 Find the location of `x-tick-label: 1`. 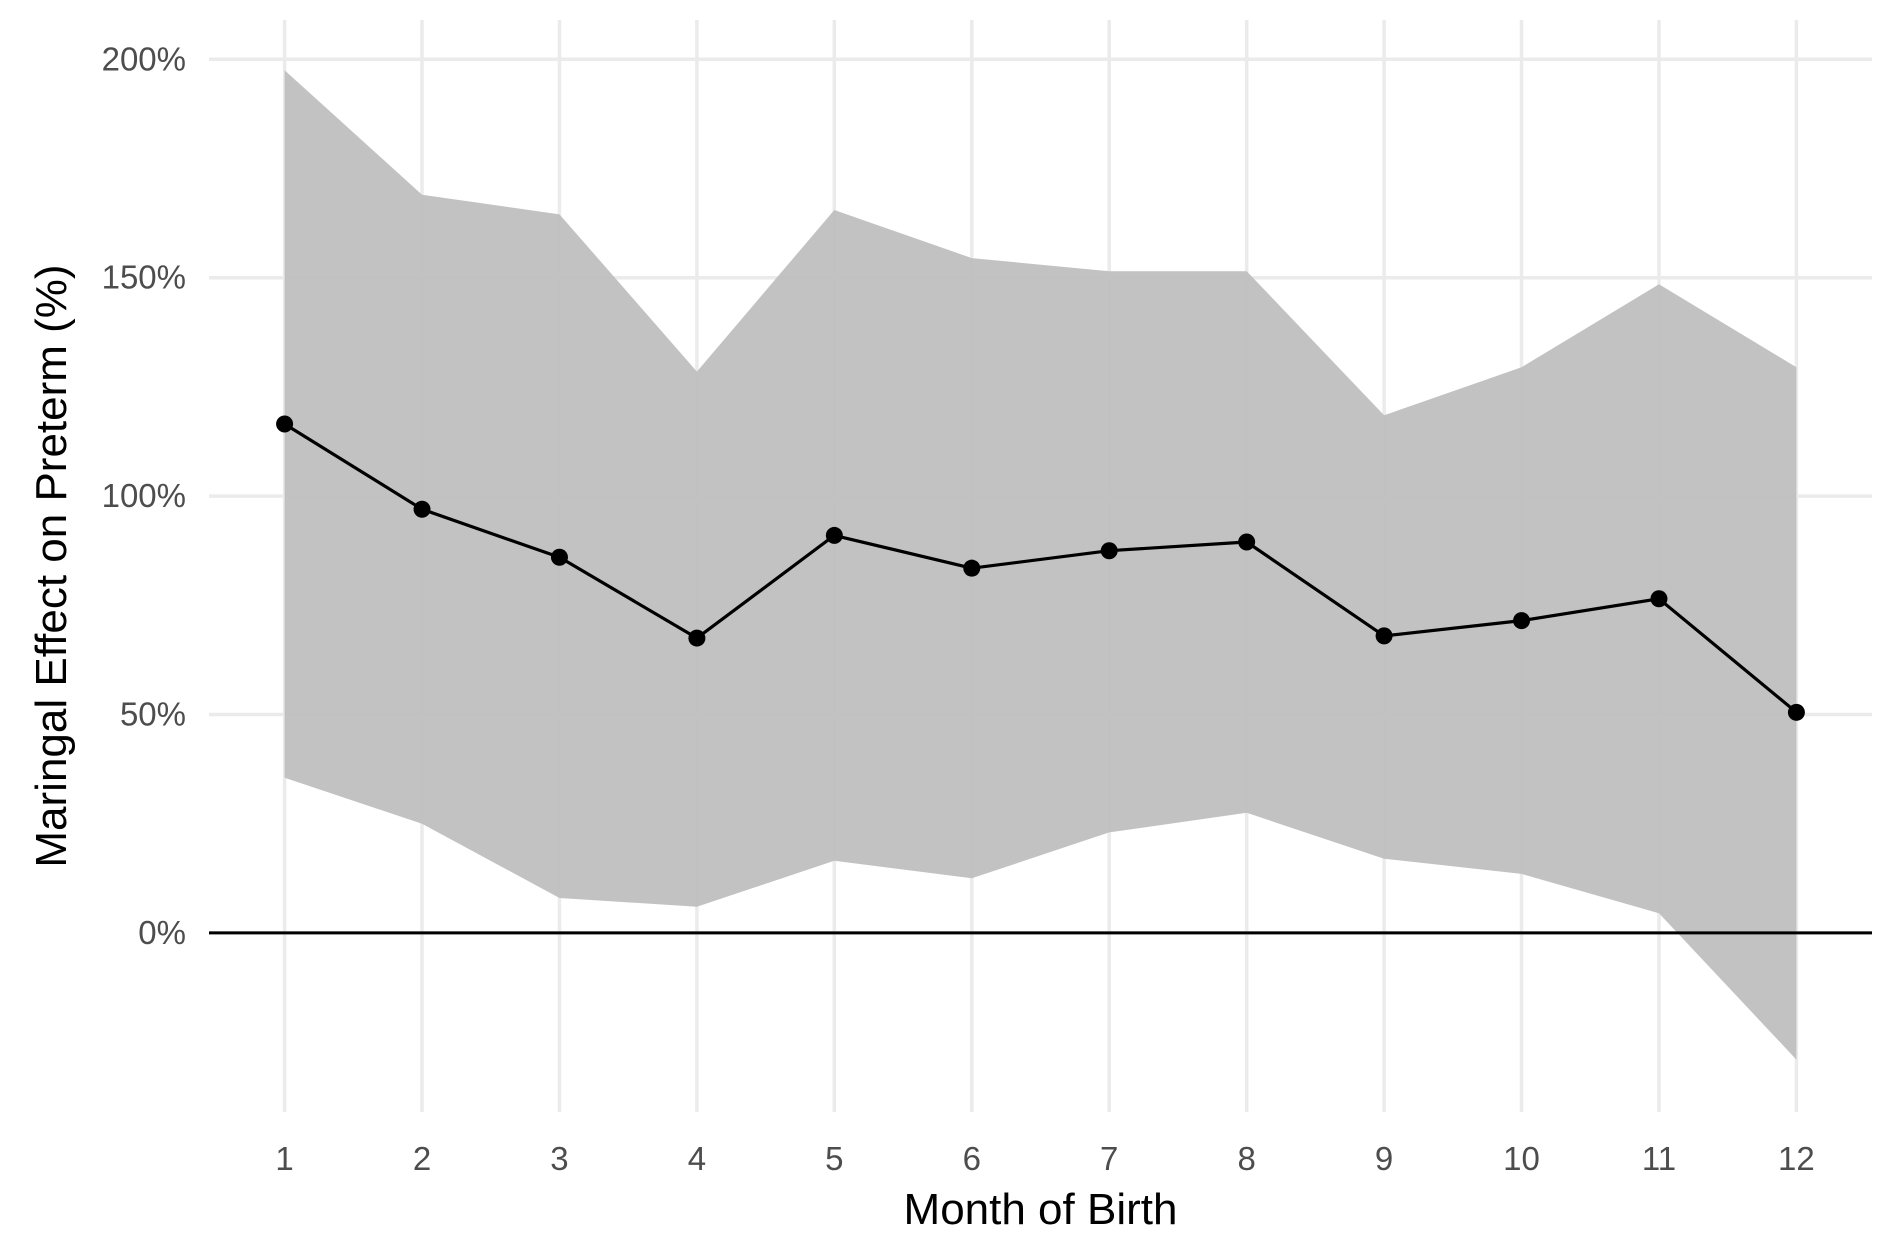

x-tick-label: 1 is located at coordinates (284, 1158).